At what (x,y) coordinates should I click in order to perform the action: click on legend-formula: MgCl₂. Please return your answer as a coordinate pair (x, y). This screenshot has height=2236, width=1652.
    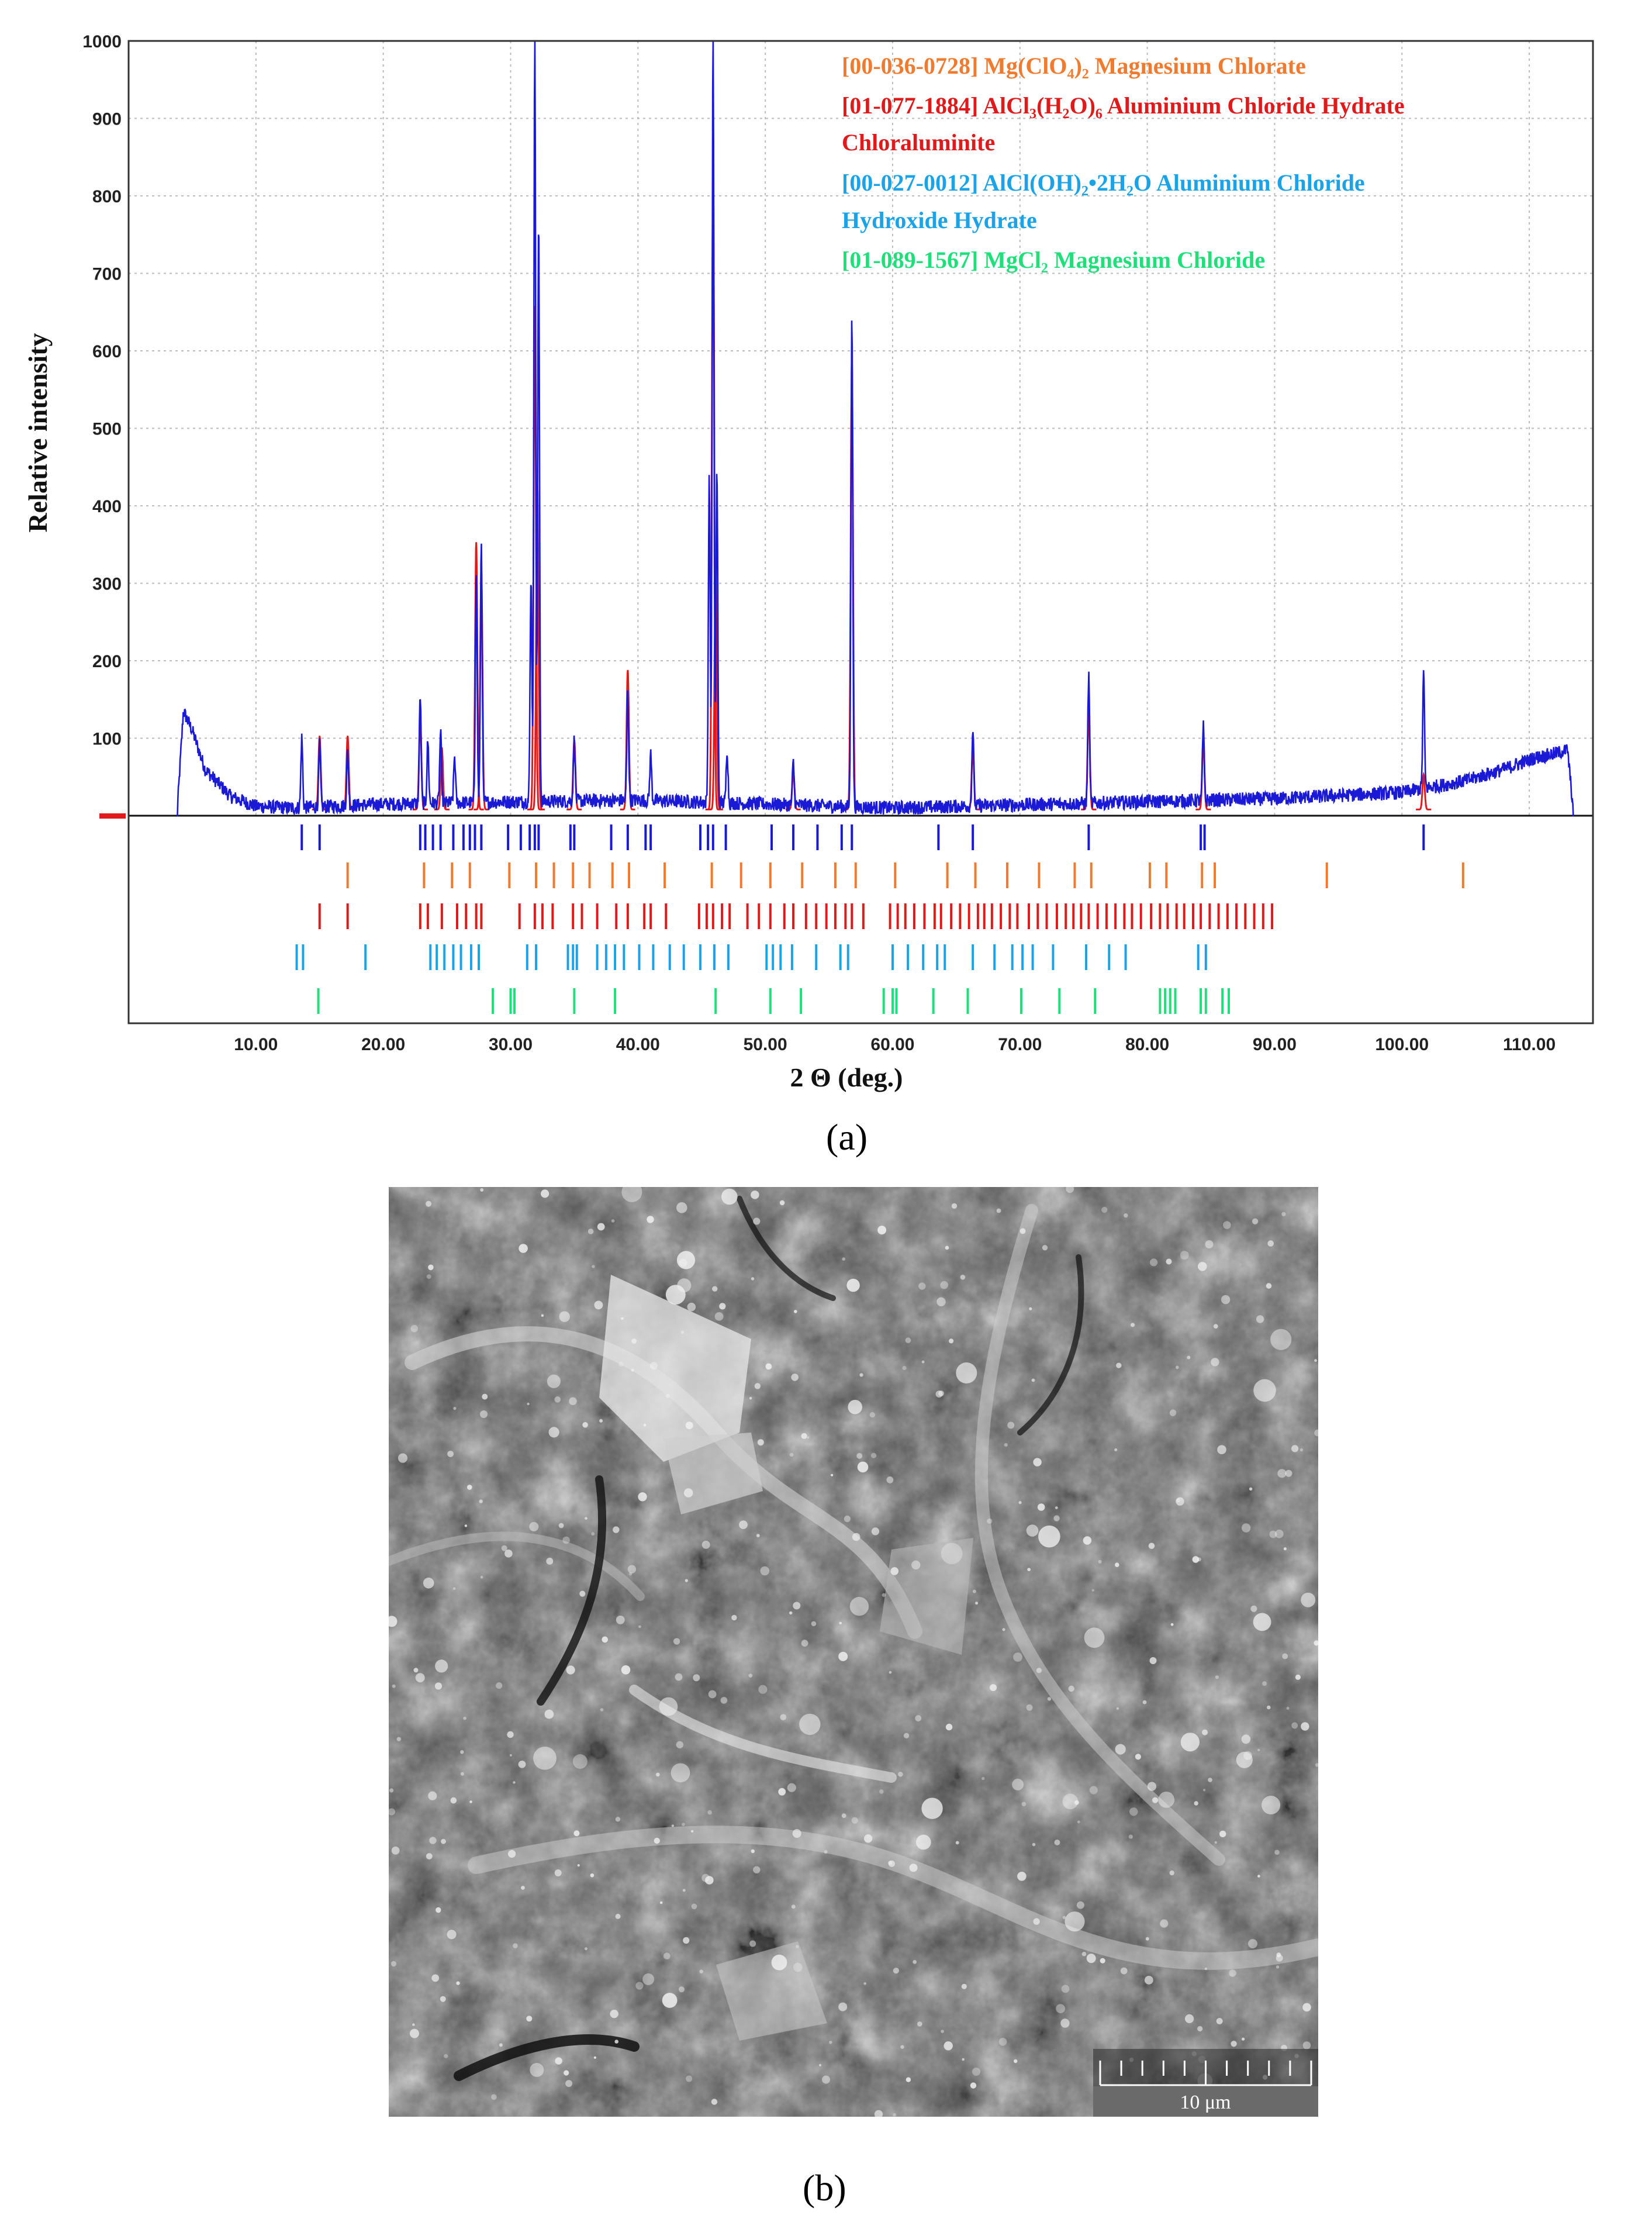
    Looking at the image, I should click on (1016, 260).